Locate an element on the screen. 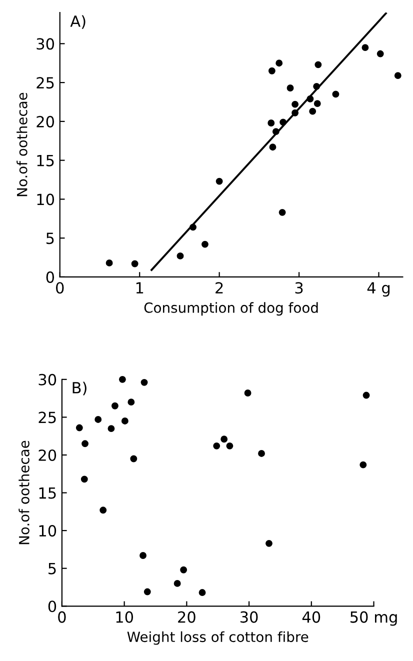 The image size is (413, 661). chart-title: A) is located at coordinates (78, 22).